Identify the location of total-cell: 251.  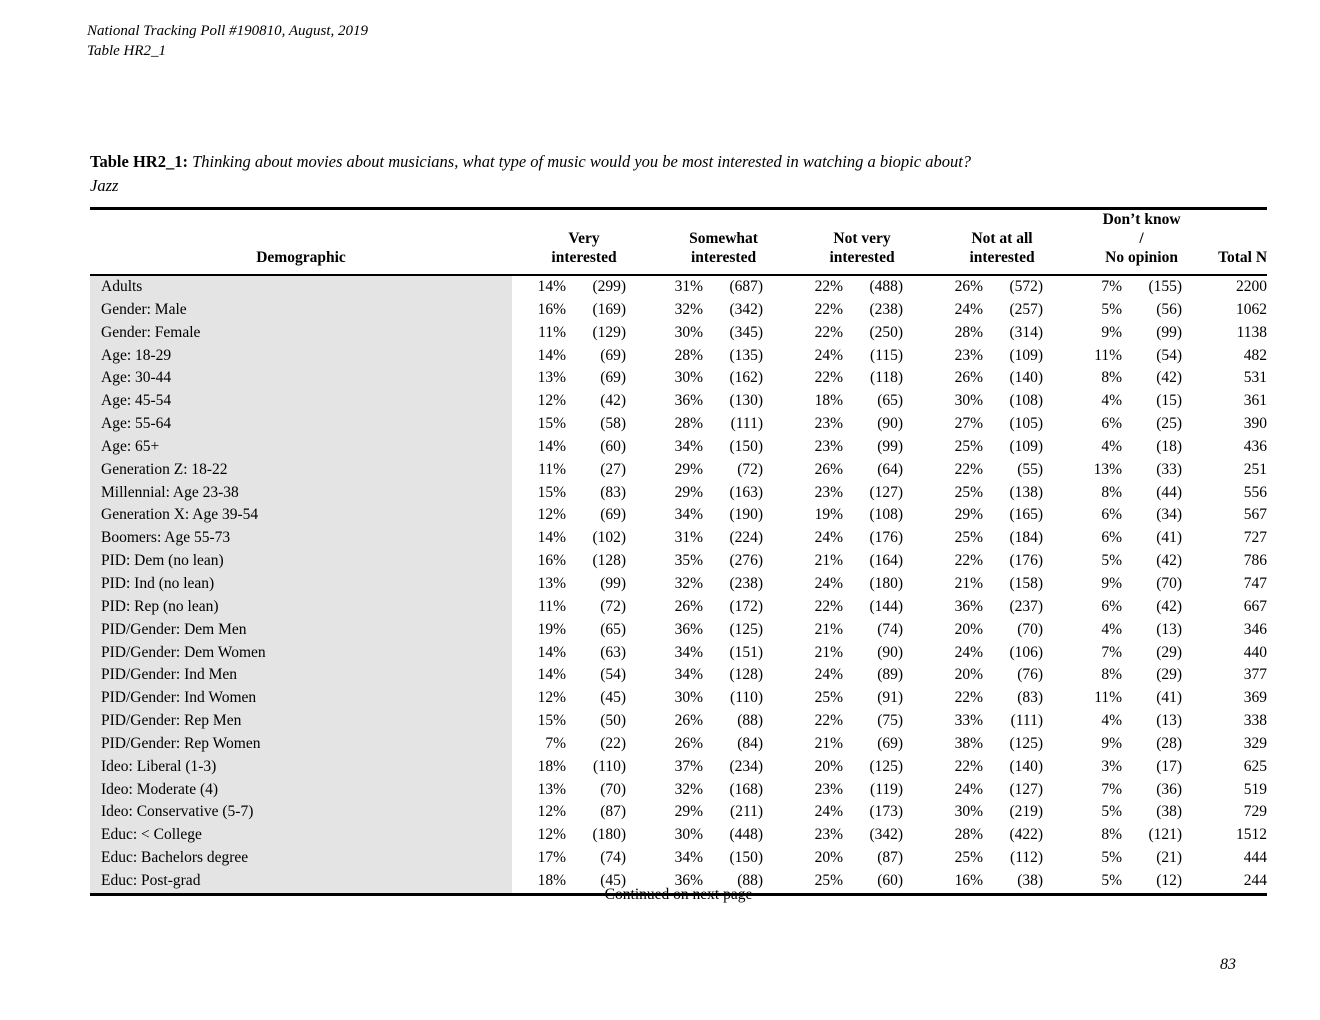
(1255, 469).